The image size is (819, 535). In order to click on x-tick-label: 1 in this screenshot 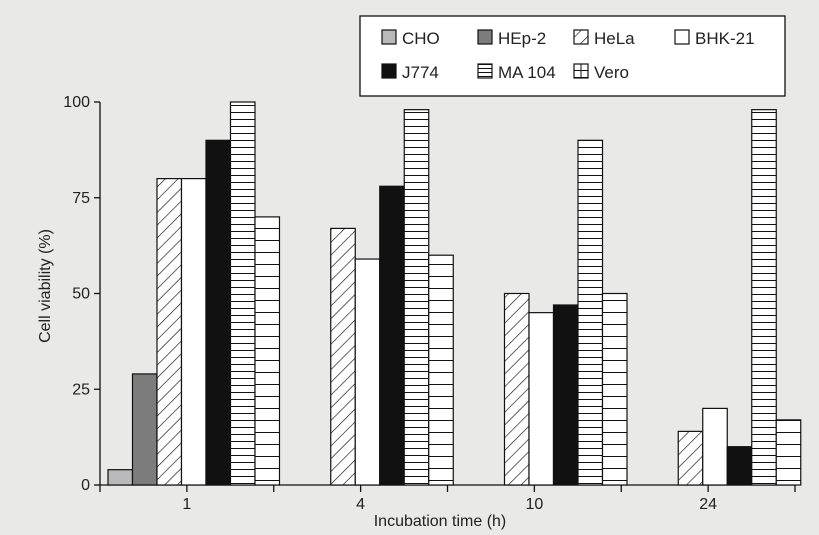, I will do `click(186, 504)`.